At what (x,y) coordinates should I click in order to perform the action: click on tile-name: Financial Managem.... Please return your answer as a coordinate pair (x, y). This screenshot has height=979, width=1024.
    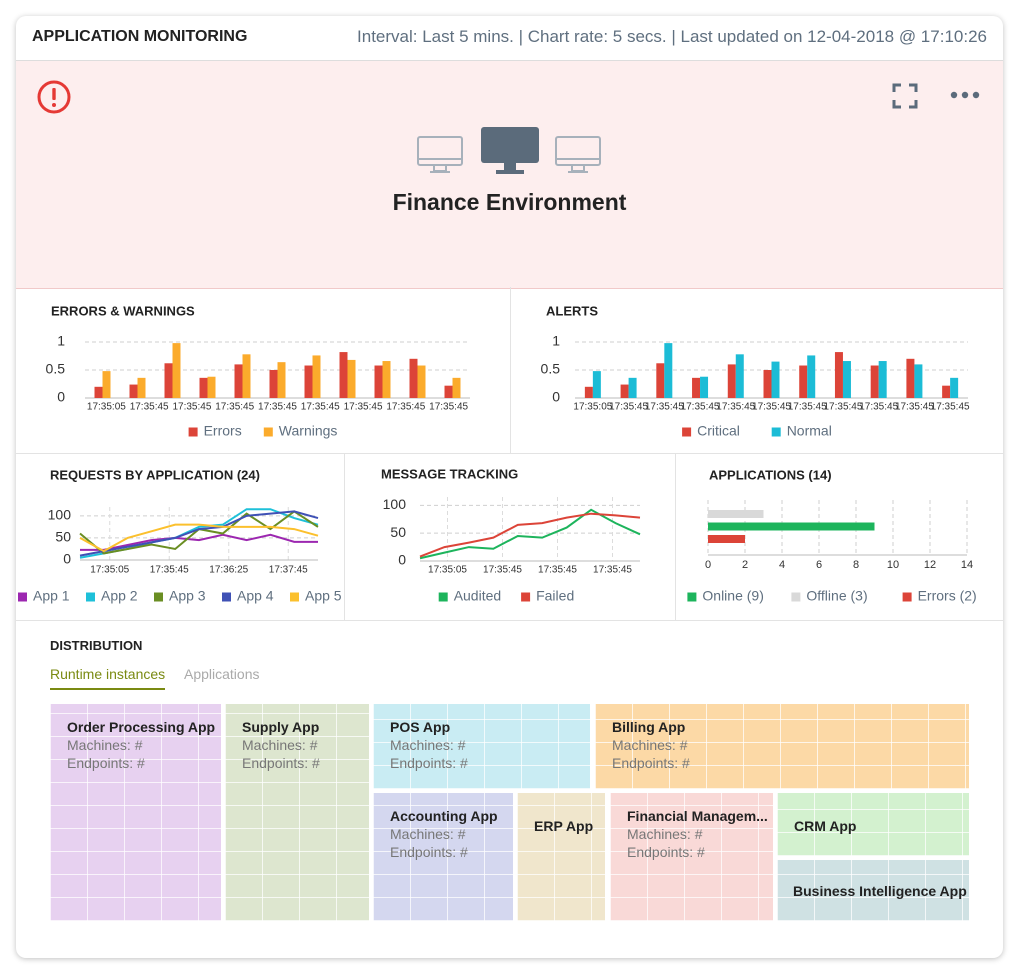
    Looking at the image, I should click on (697, 816).